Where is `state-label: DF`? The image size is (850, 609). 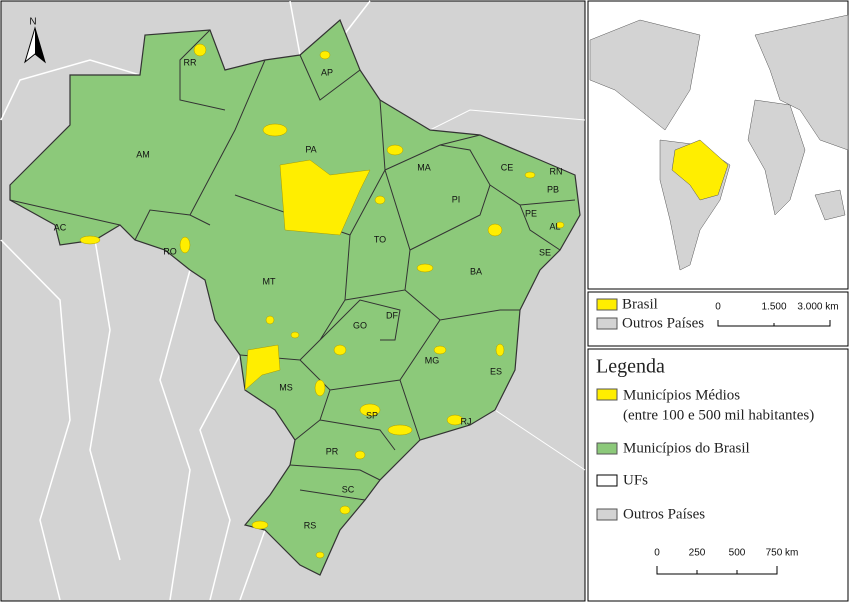
state-label: DF is located at coordinates (392, 315).